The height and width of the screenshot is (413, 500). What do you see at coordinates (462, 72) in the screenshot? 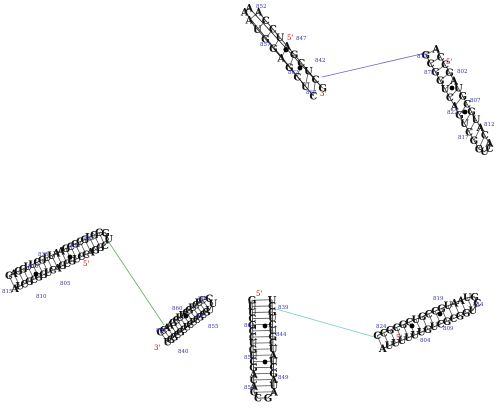
I see `position-number: 802` at bounding box center [462, 72].